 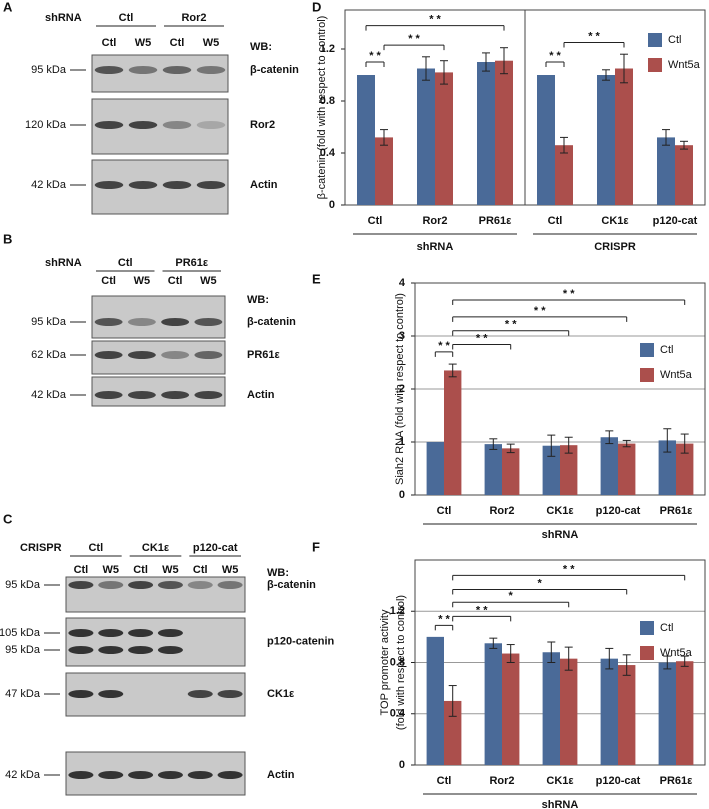 I want to click on y-tick-label: 4, so click(x=402, y=283).